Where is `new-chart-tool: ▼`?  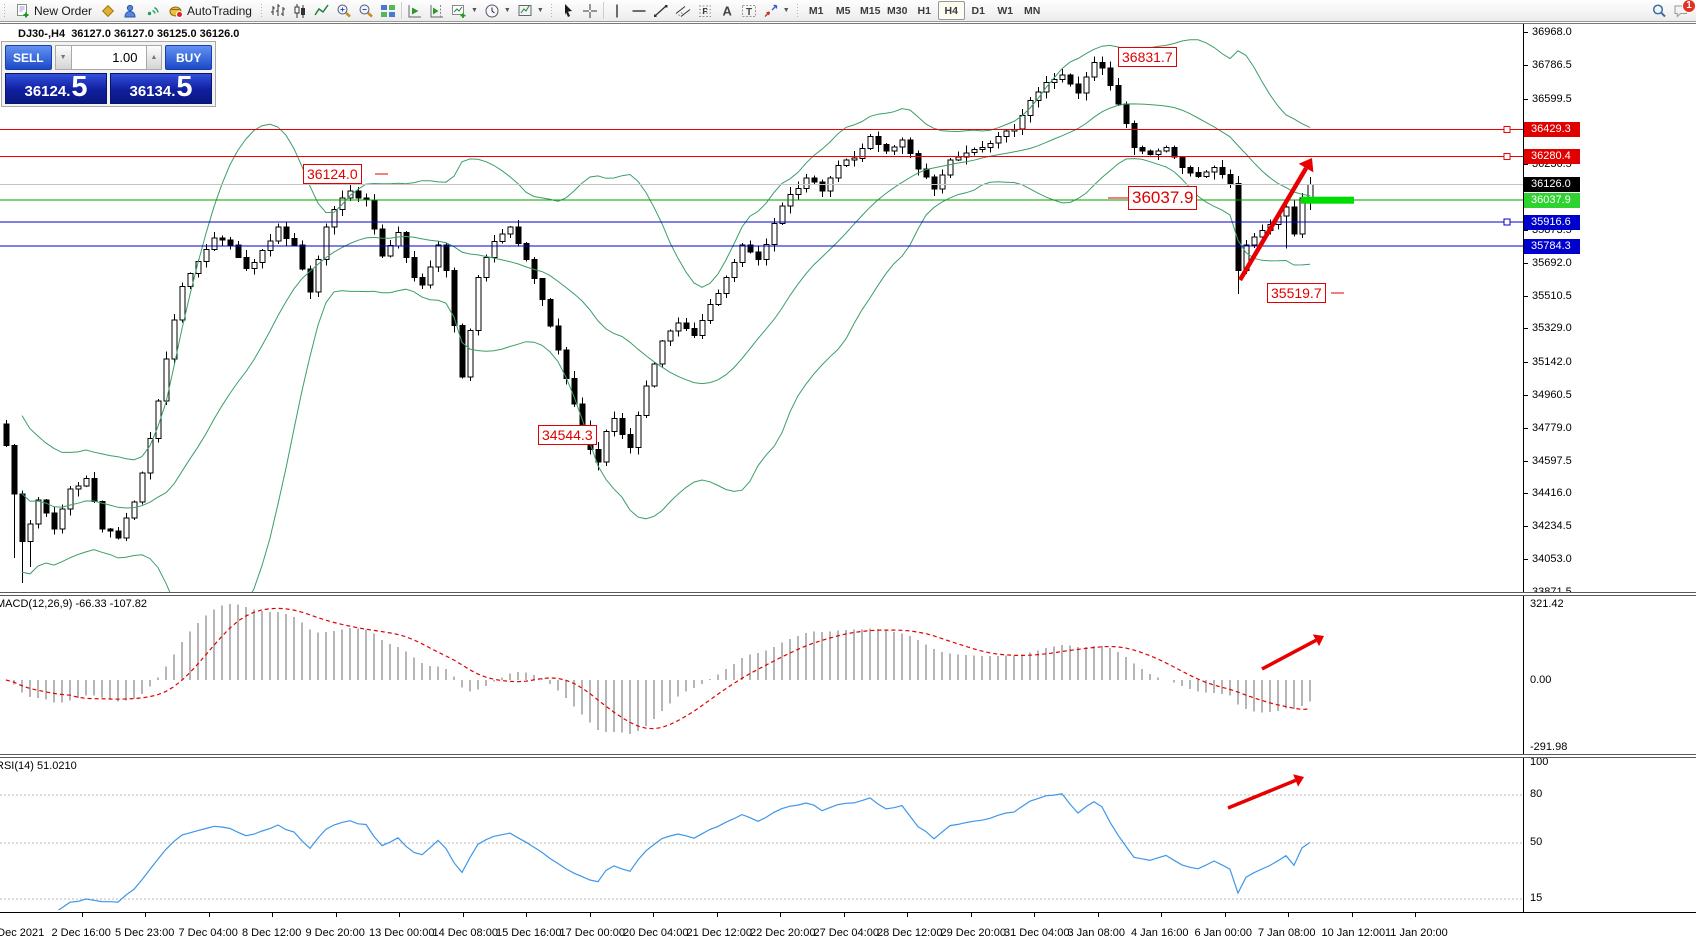 new-chart-tool: ▼ is located at coordinates (464, 11).